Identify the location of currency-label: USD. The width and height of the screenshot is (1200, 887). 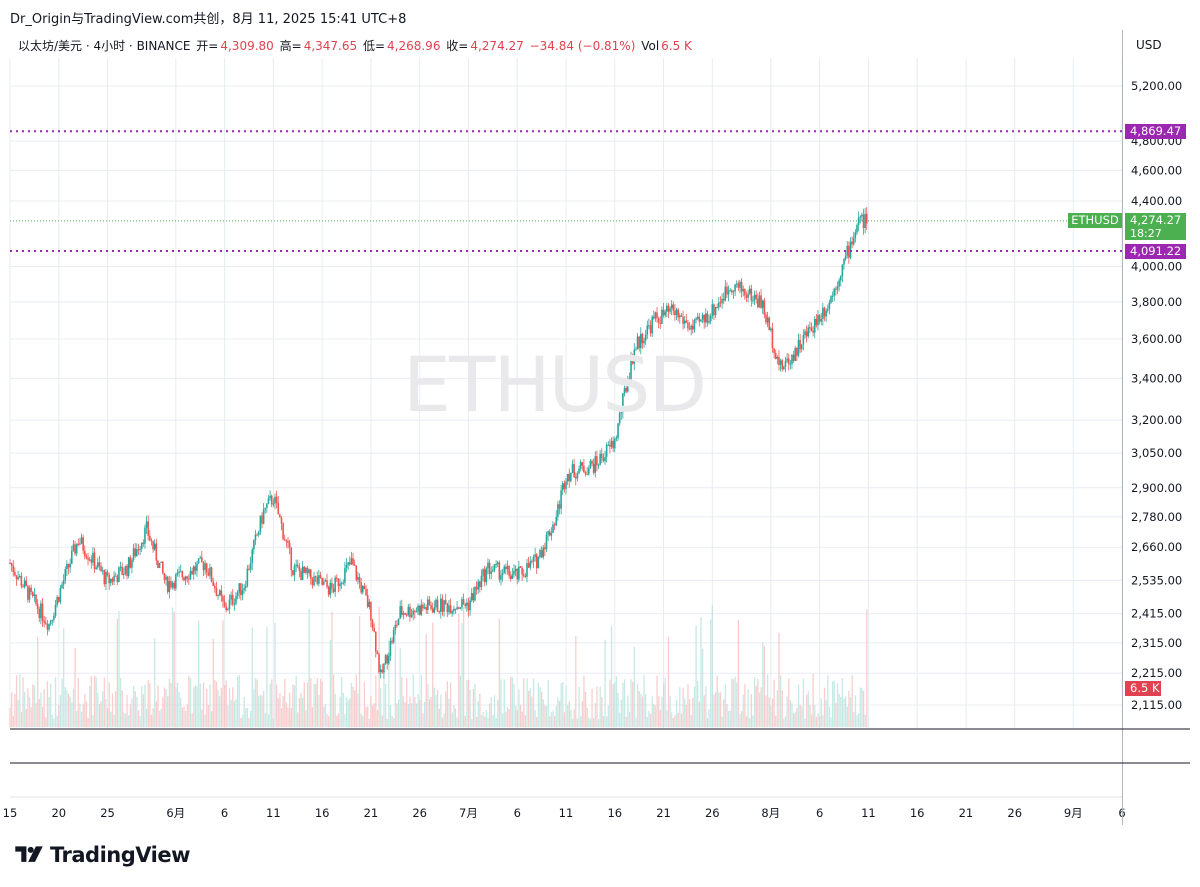
(1149, 45).